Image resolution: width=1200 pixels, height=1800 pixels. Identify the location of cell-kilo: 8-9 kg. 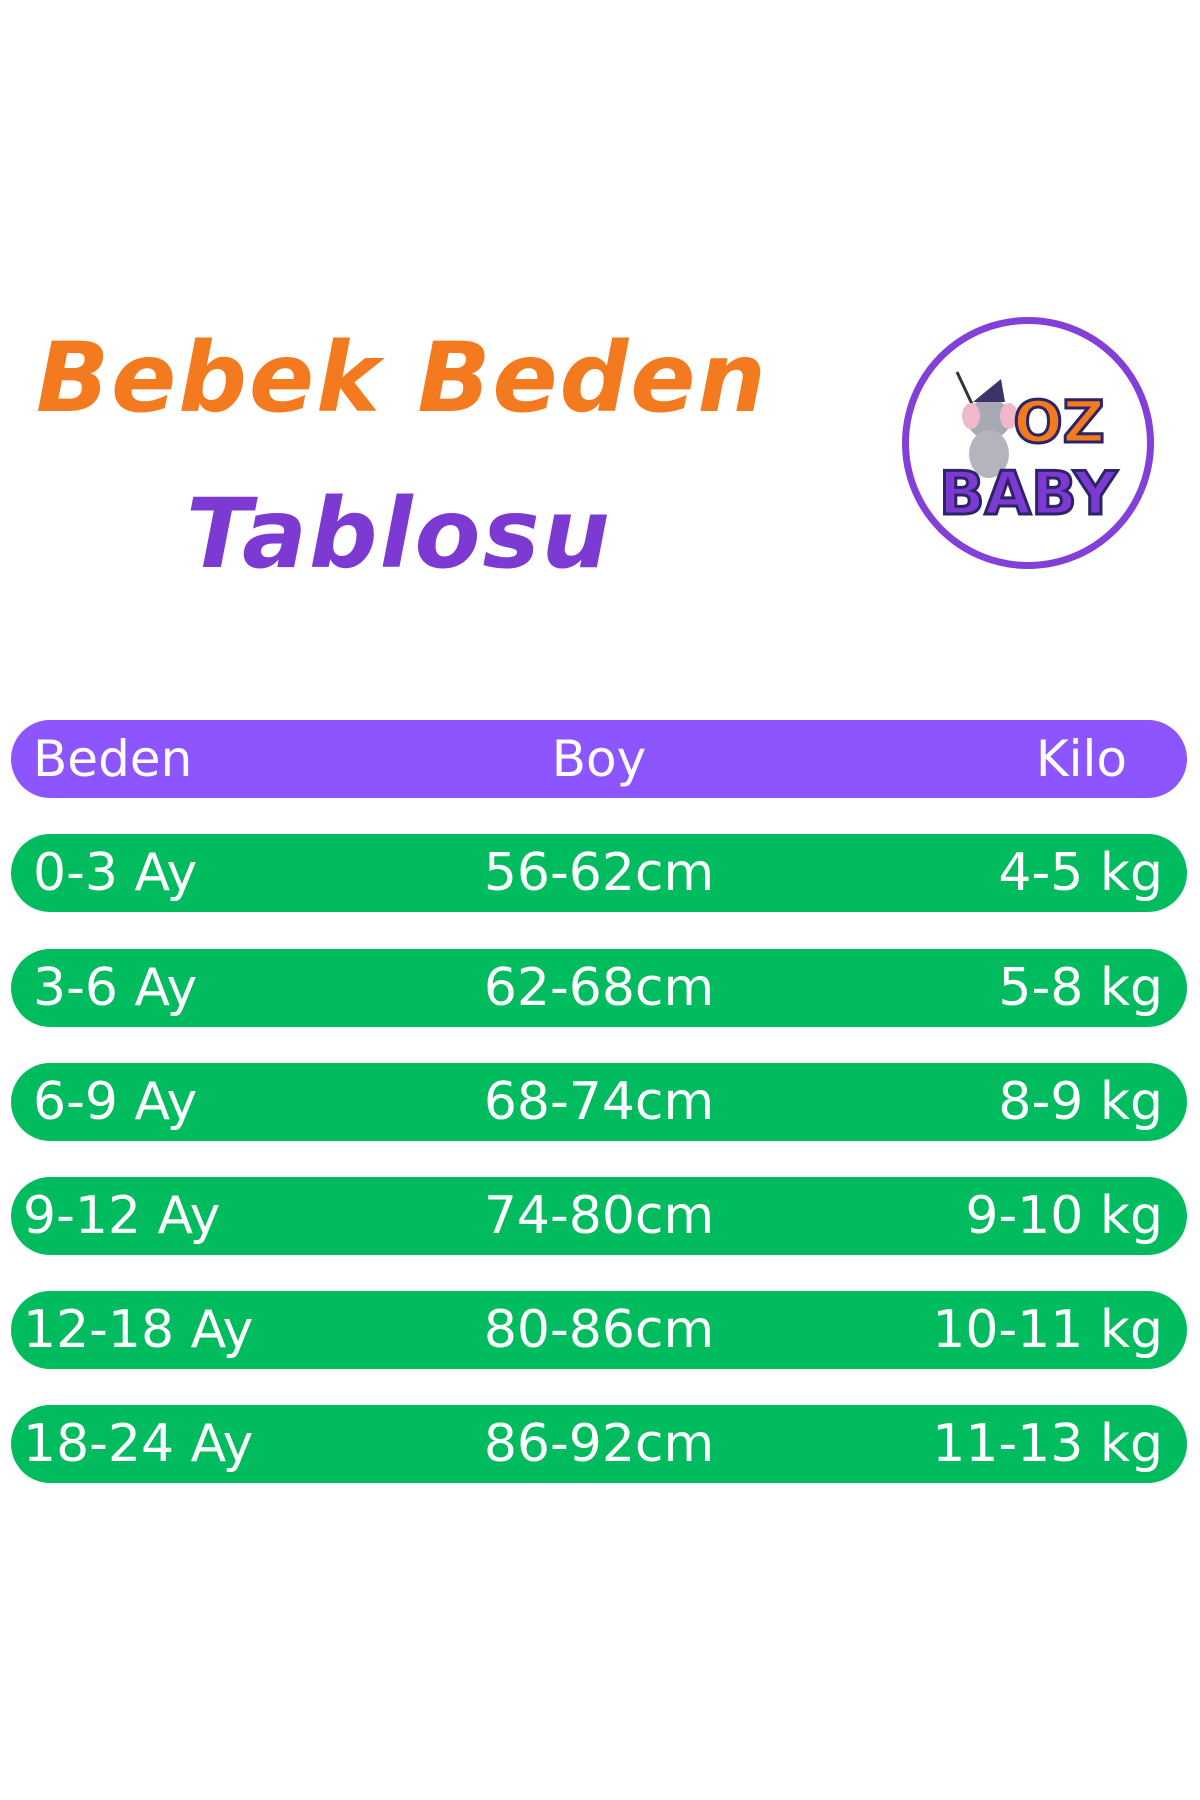
(1080, 1102).